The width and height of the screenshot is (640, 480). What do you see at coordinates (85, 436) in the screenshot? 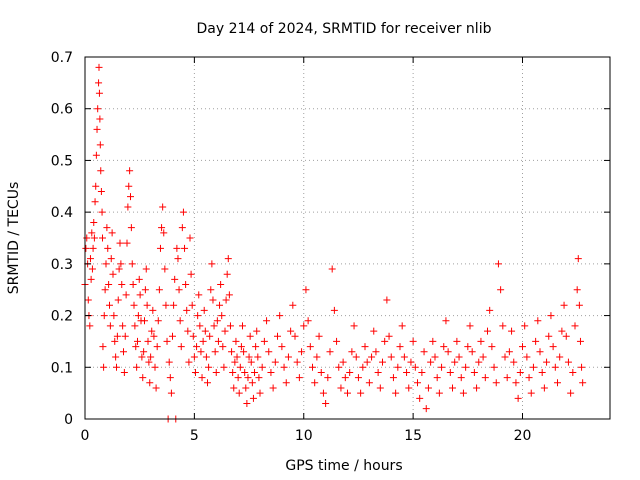
I see `x-tick-label: 0` at bounding box center [85, 436].